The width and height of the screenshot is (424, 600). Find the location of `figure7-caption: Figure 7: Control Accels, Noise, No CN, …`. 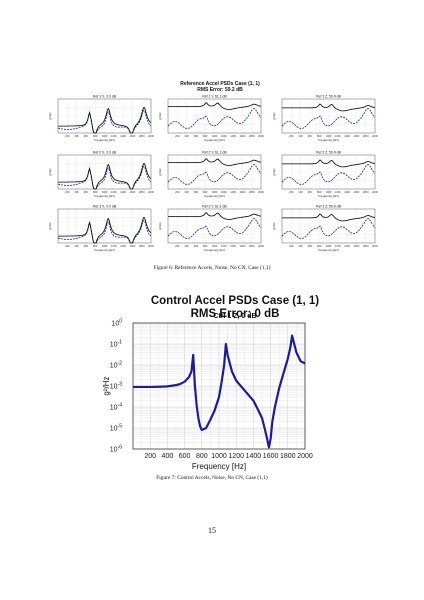

figure7-caption: Figure 7: Control Accels, Noise, No CN, … is located at coordinates (212, 478).